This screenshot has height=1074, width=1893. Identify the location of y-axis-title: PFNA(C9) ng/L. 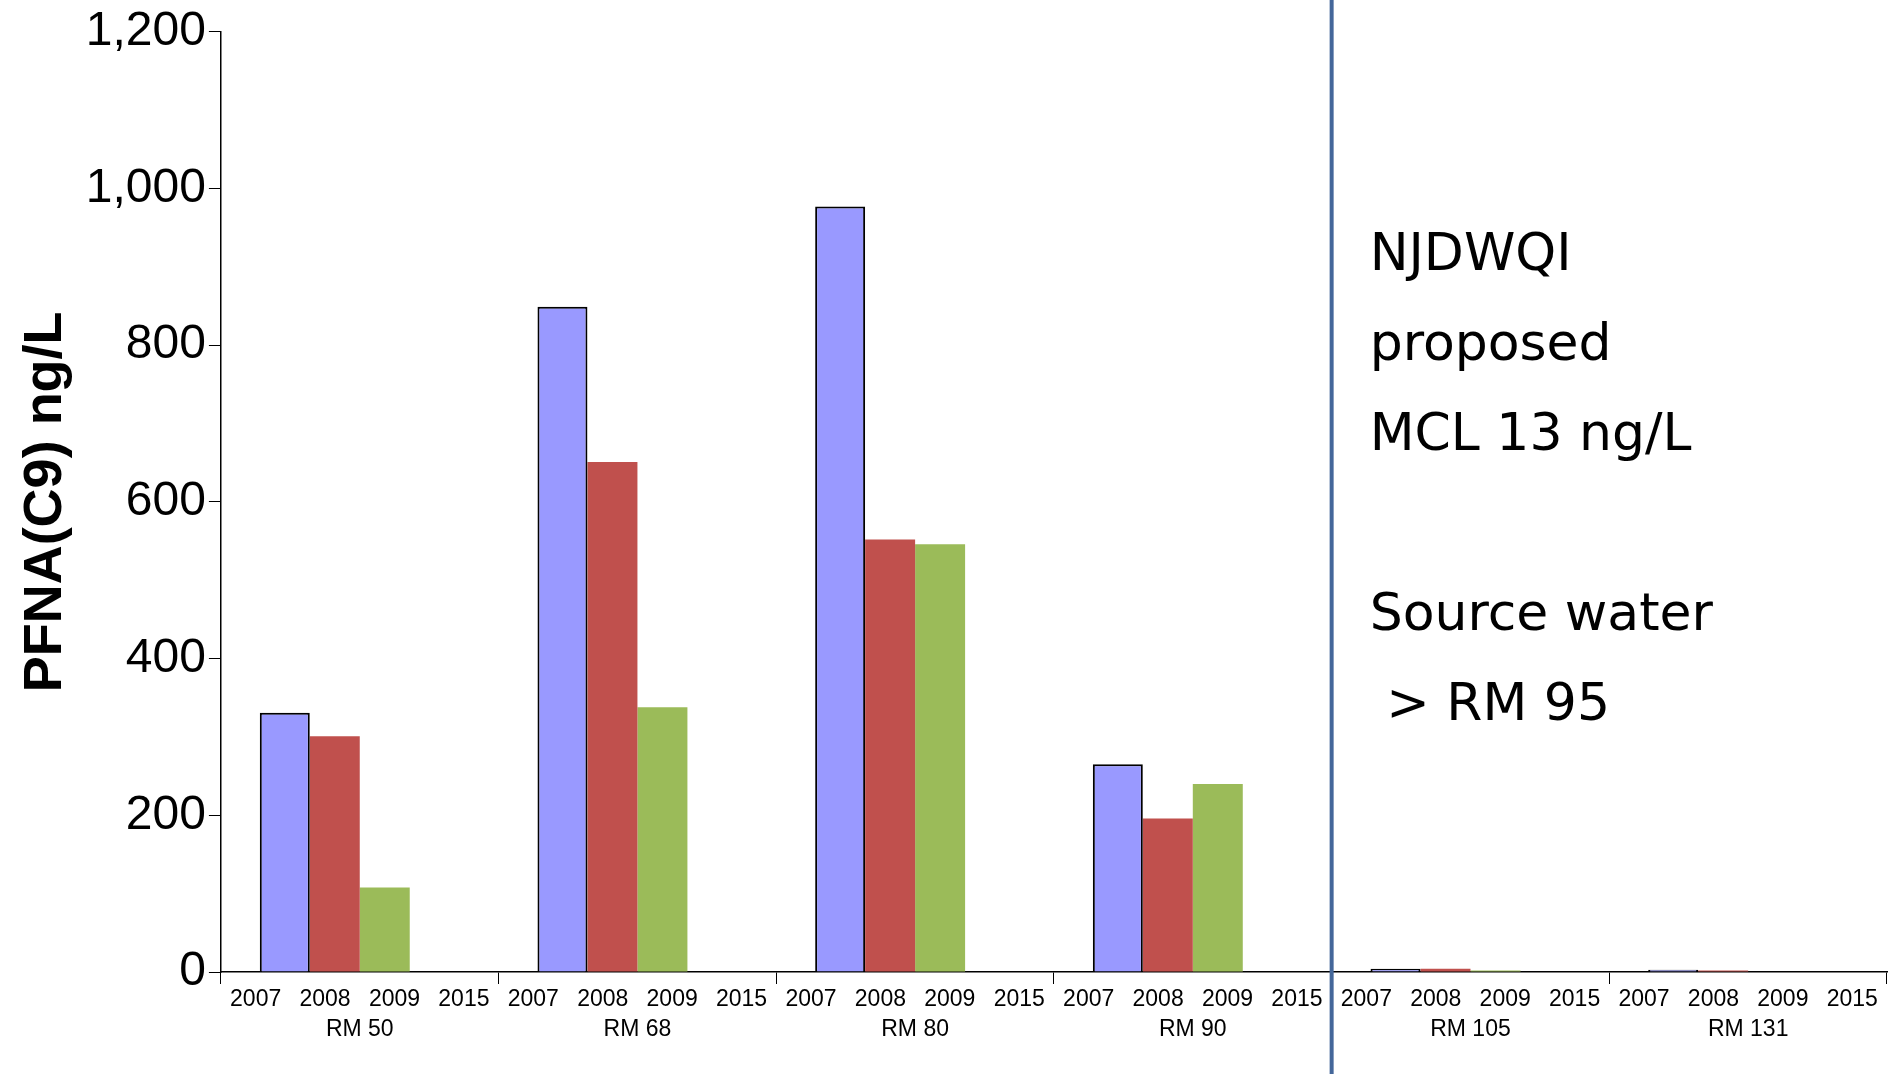
(42, 502).